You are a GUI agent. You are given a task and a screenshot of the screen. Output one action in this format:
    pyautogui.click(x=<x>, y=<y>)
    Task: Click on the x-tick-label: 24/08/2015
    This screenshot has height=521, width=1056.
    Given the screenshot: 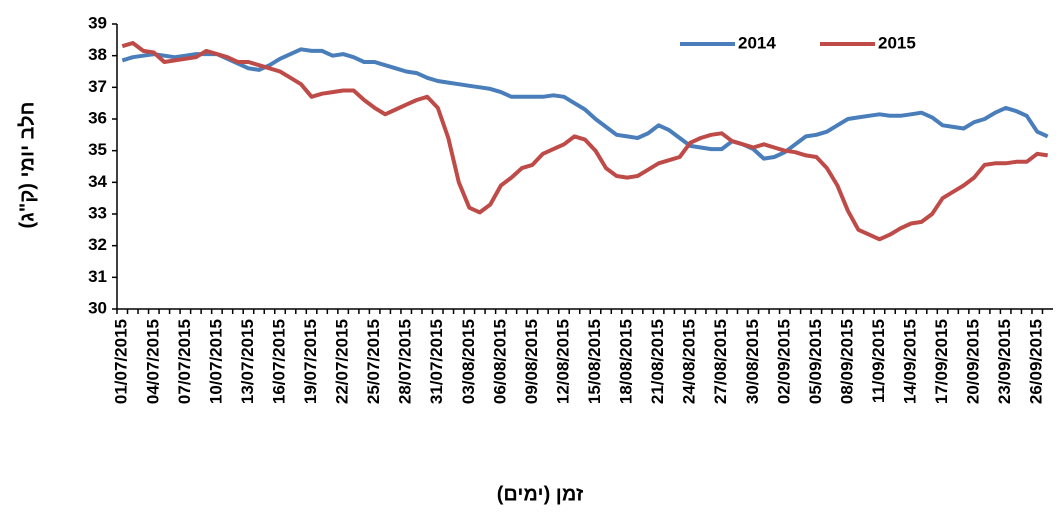 What is the action you would take?
    pyautogui.click(x=689, y=361)
    